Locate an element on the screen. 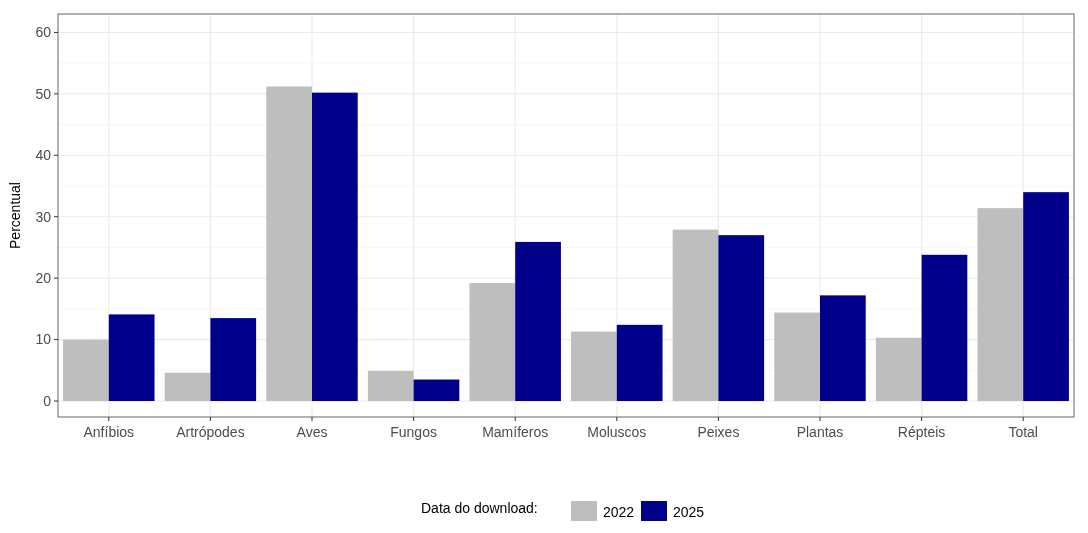 Image resolution: width=1088 pixels, height=533 pixels. y-tick-label: 60 is located at coordinates (43, 32).